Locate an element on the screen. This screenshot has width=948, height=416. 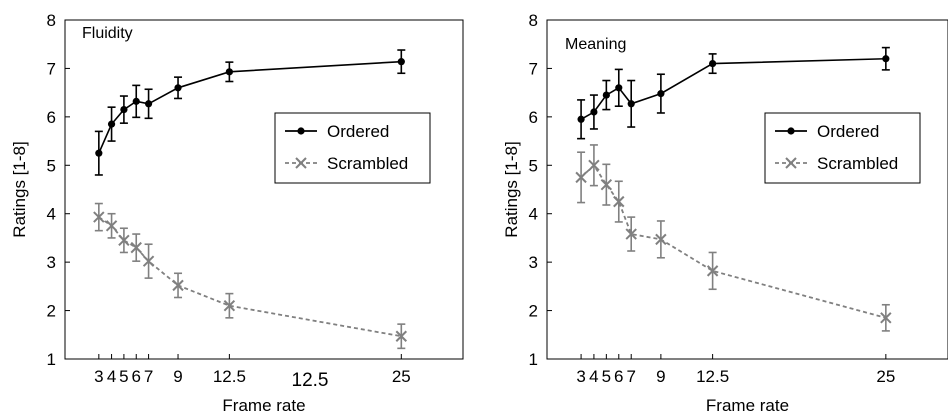
series-ordered is located at coordinates (733, 93).